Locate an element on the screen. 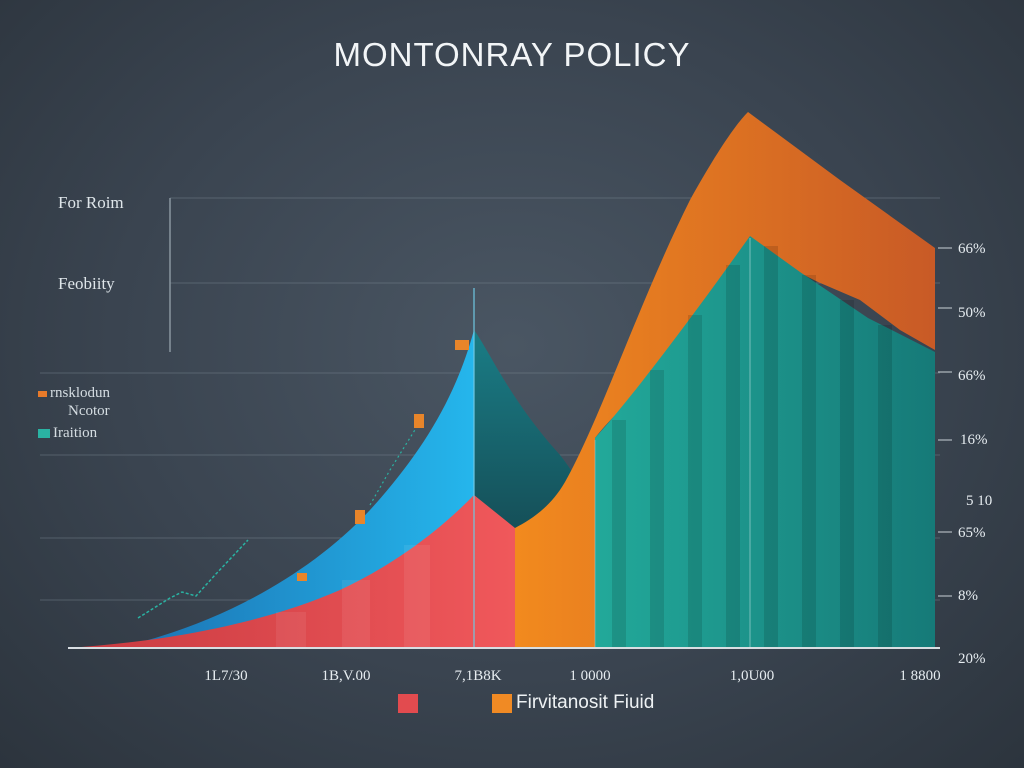 The image size is (1024, 768). mini-legend-item-3: Iraition is located at coordinates (74, 433).